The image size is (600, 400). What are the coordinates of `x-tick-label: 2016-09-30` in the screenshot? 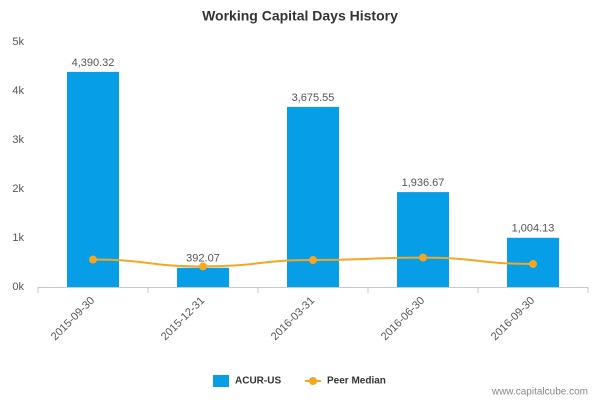 It's located at (513, 319).